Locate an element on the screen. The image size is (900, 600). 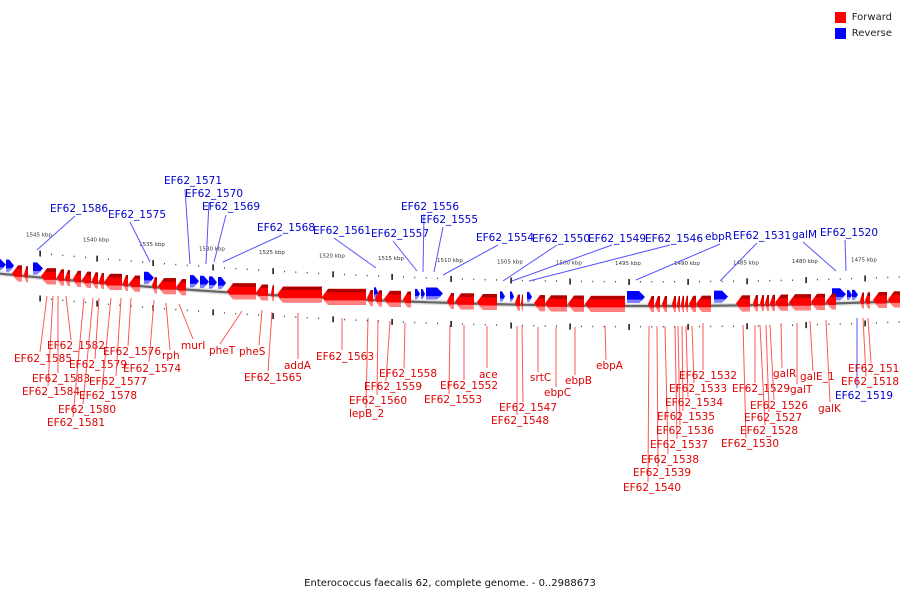
forward-gene-label: EF62_1576 is located at coordinates (132, 352).